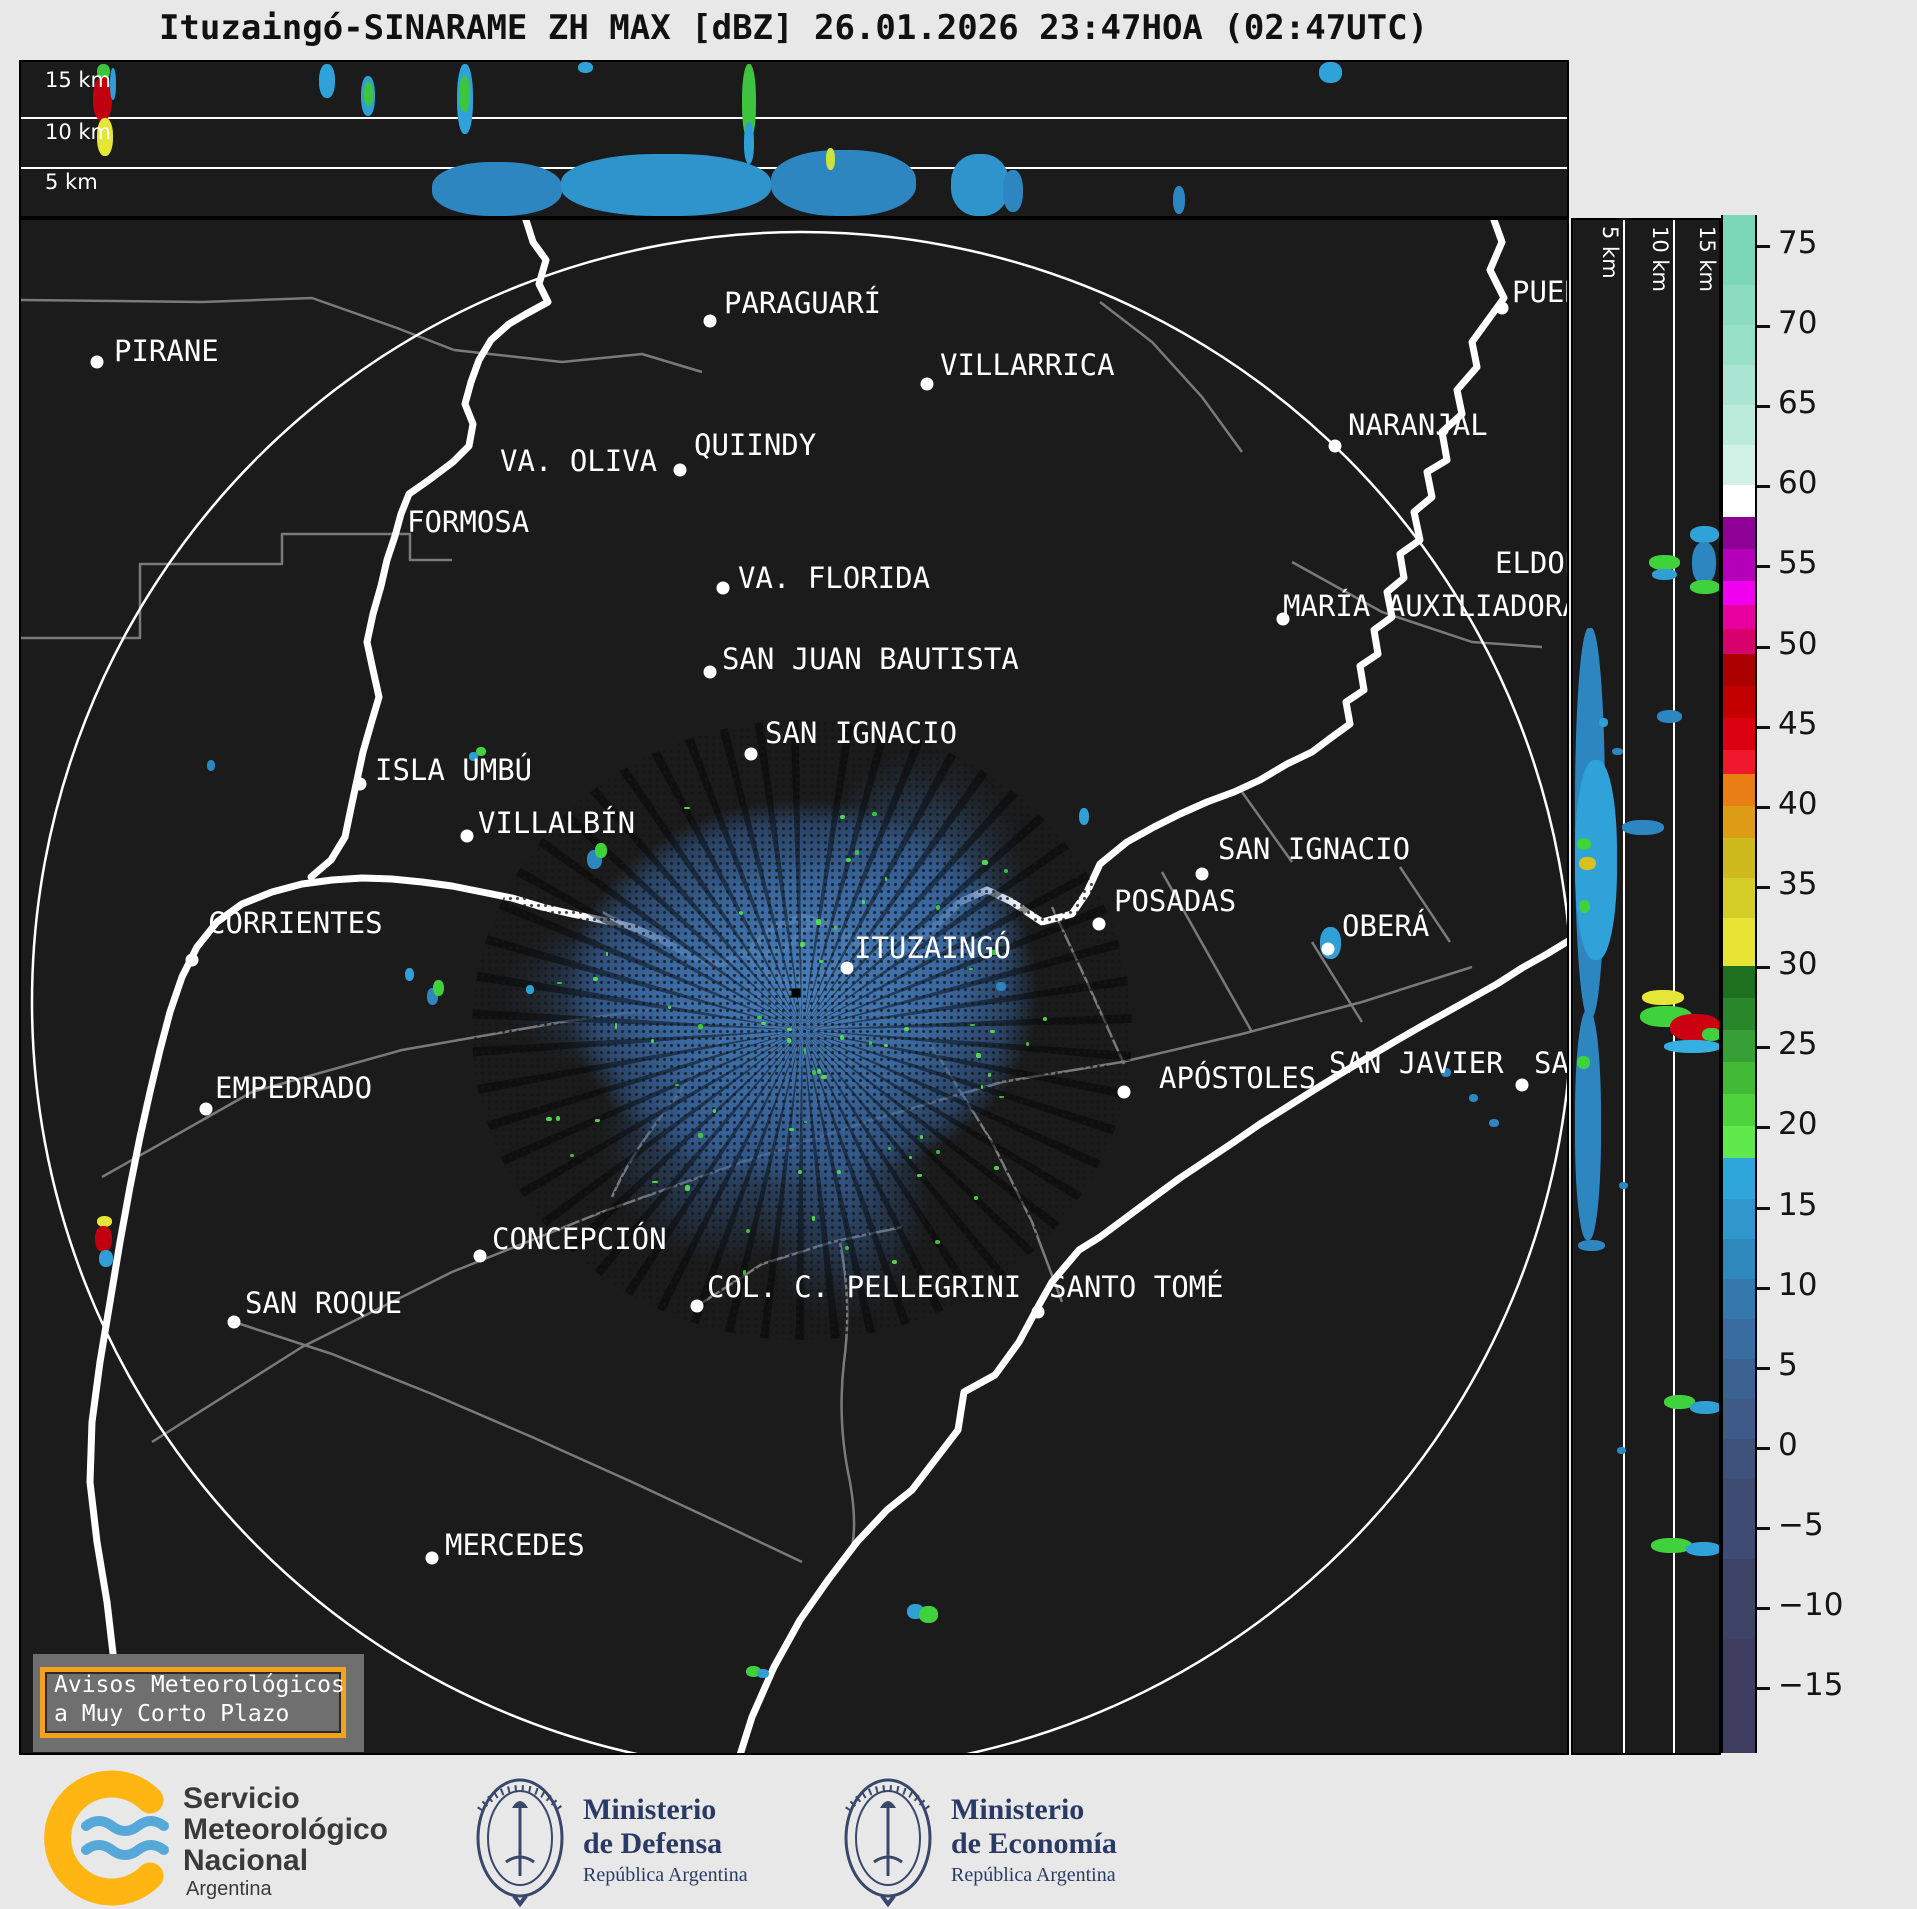  I want to click on city-label: PARAGUARÍ, so click(803, 303).